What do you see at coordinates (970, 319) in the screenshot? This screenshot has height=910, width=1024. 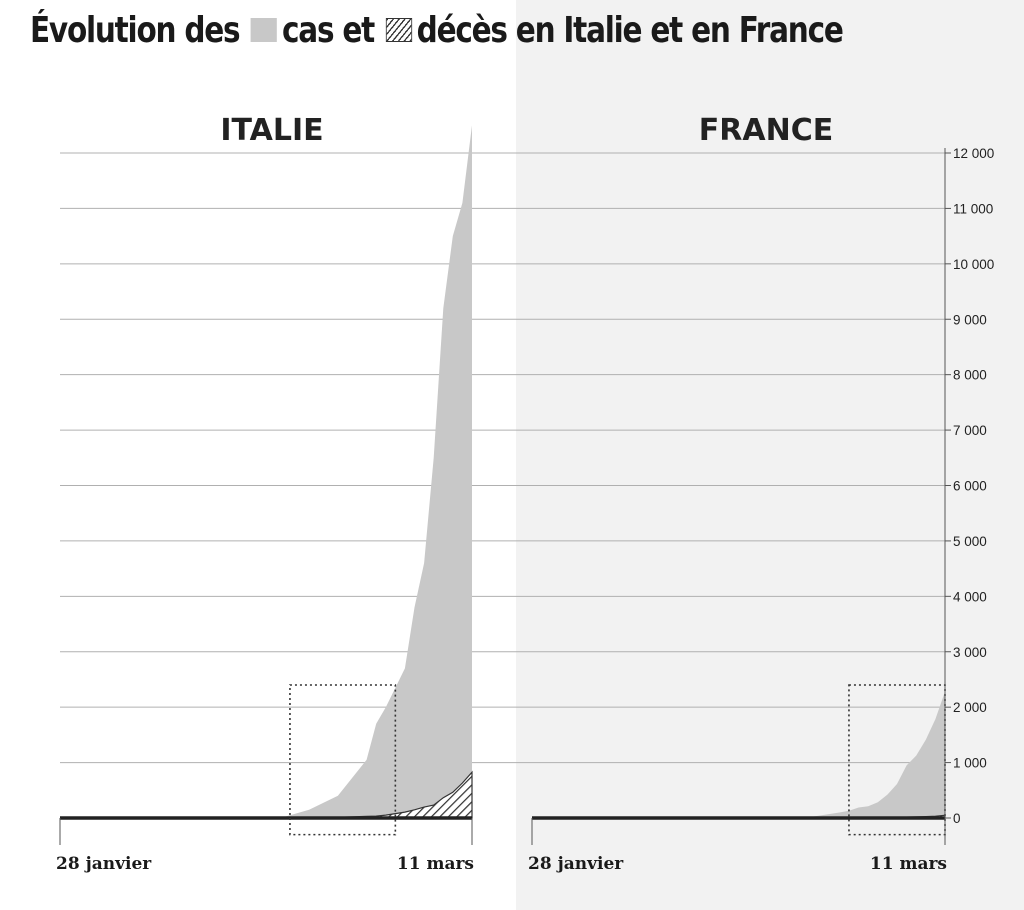 I see `y-tick-label: 9 000` at bounding box center [970, 319].